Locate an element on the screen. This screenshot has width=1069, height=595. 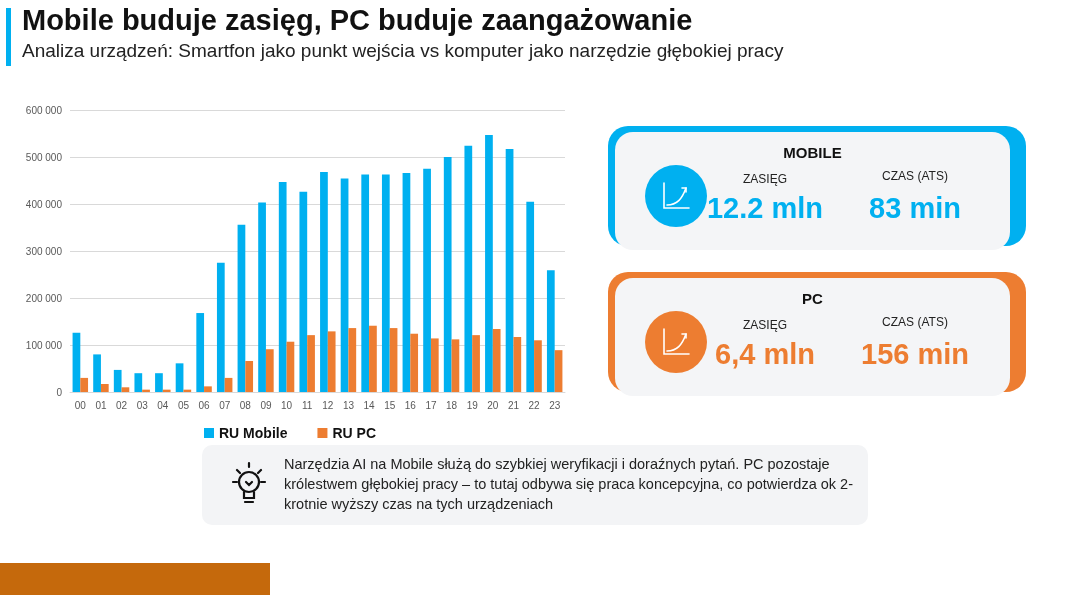
x-tick-label: 09 is located at coordinates (266, 405).